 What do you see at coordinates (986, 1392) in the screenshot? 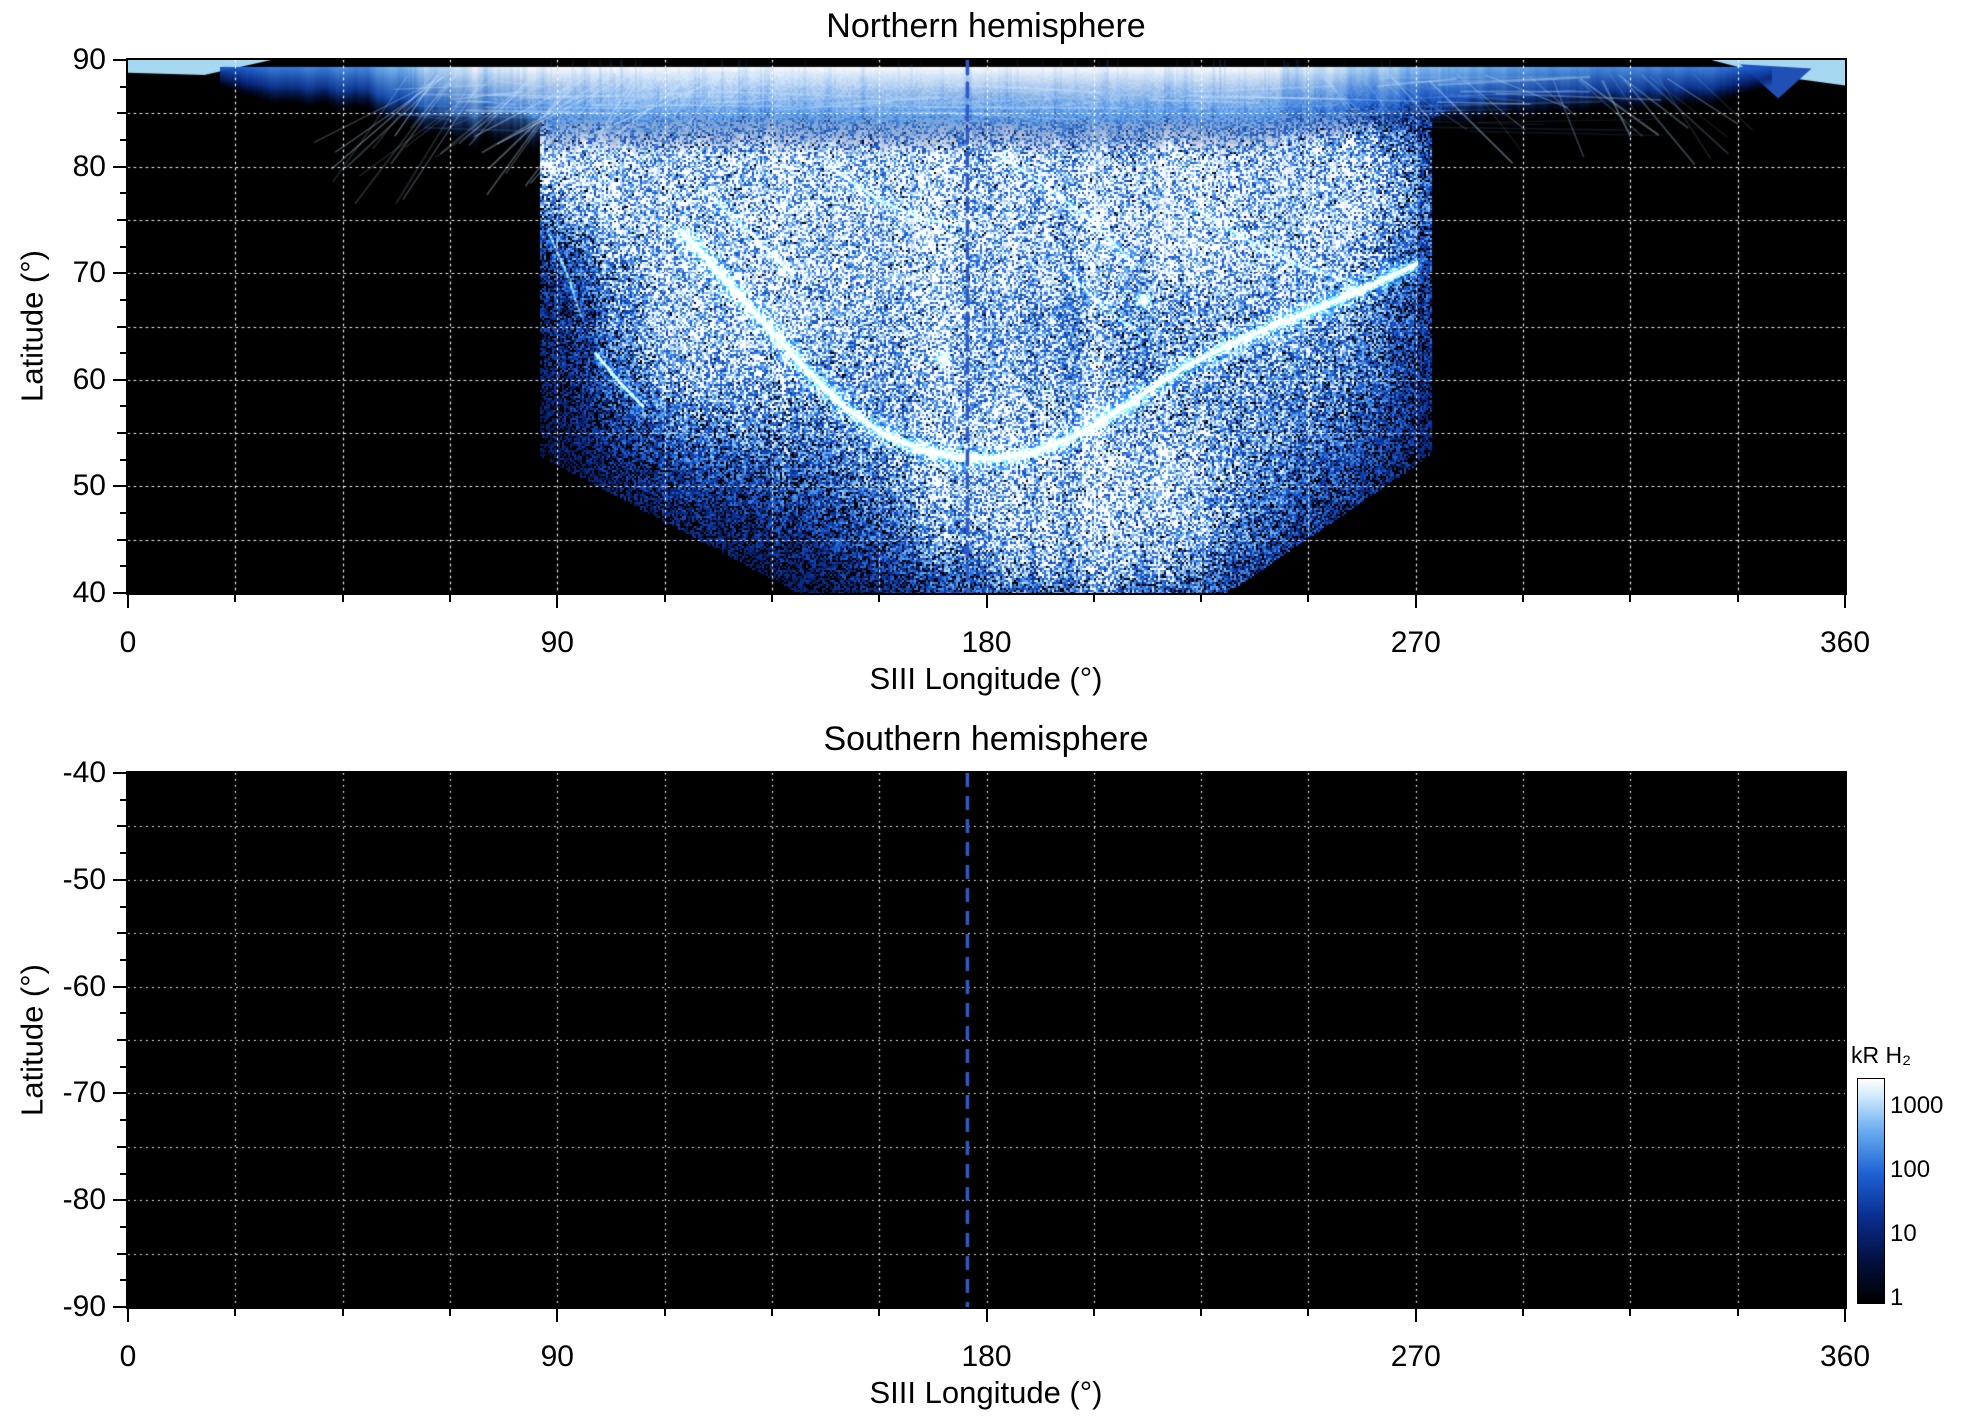
I see `south-x-axis-label: SIII Longitude (°)` at bounding box center [986, 1392].